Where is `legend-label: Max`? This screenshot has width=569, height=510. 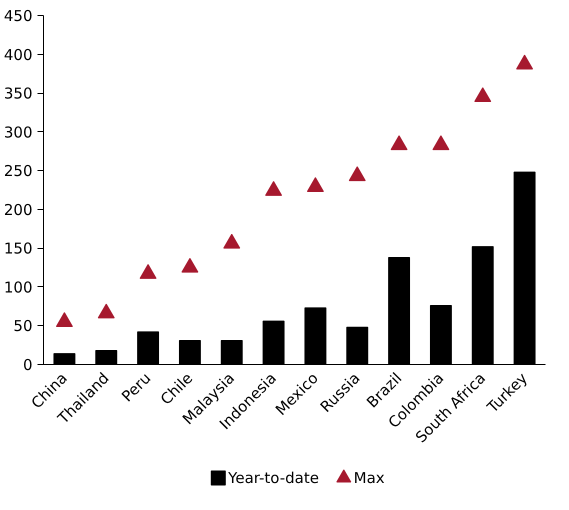 legend-label: Max is located at coordinates (369, 478).